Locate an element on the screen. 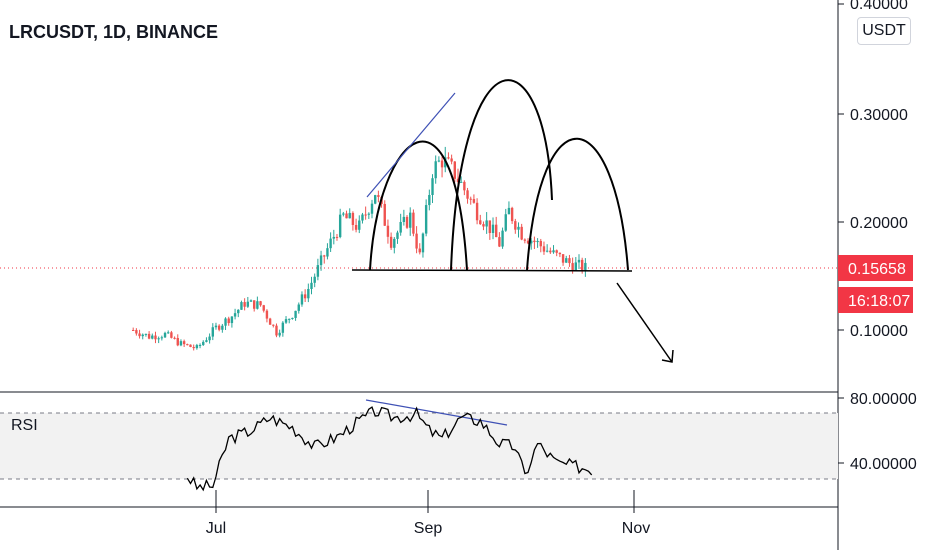 The height and width of the screenshot is (550, 932). rsi-axis: 80.00000 40.00000 is located at coordinates (877, 432).